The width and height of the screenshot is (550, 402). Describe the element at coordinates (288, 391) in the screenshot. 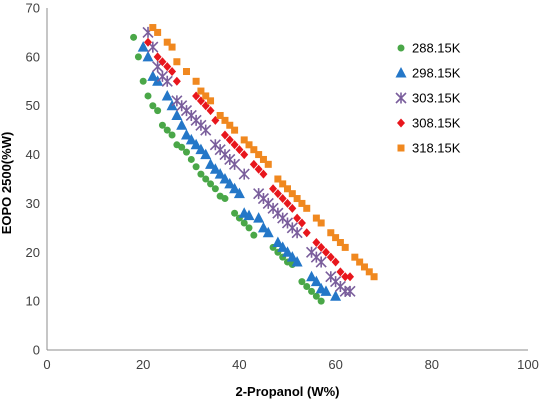

I see `x-axis-title: 2-Propanol (W%)` at that location.